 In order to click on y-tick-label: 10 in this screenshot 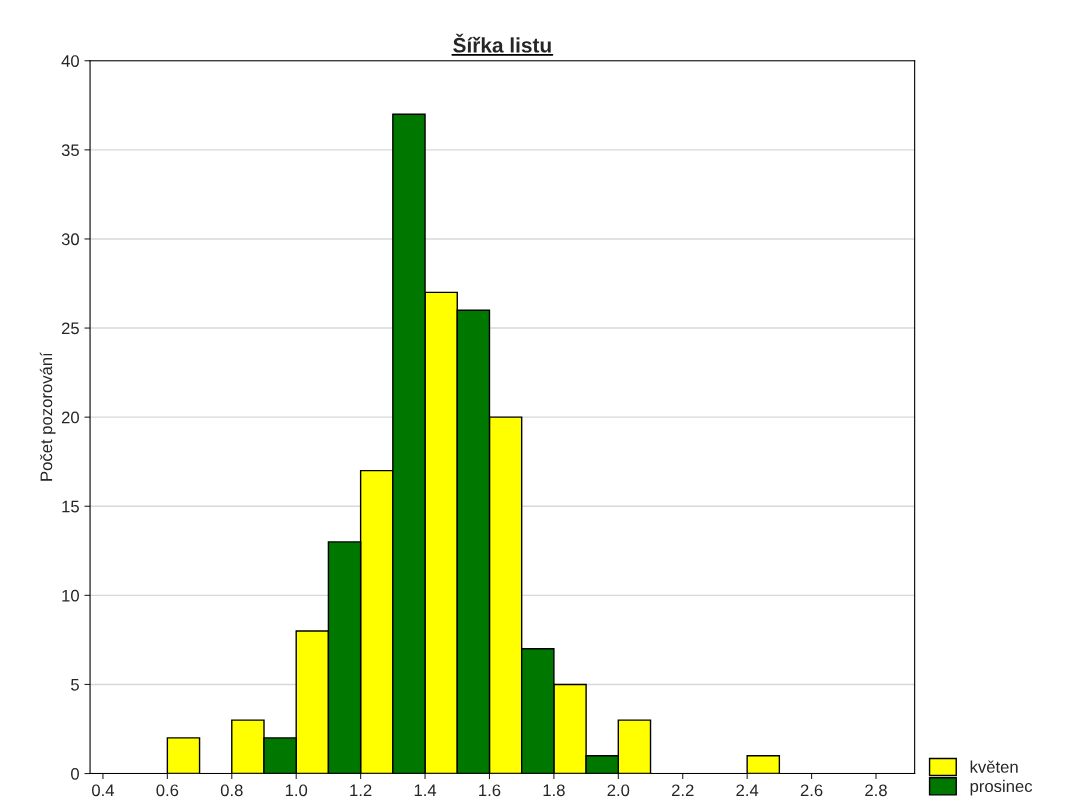, I will do `click(70, 595)`.